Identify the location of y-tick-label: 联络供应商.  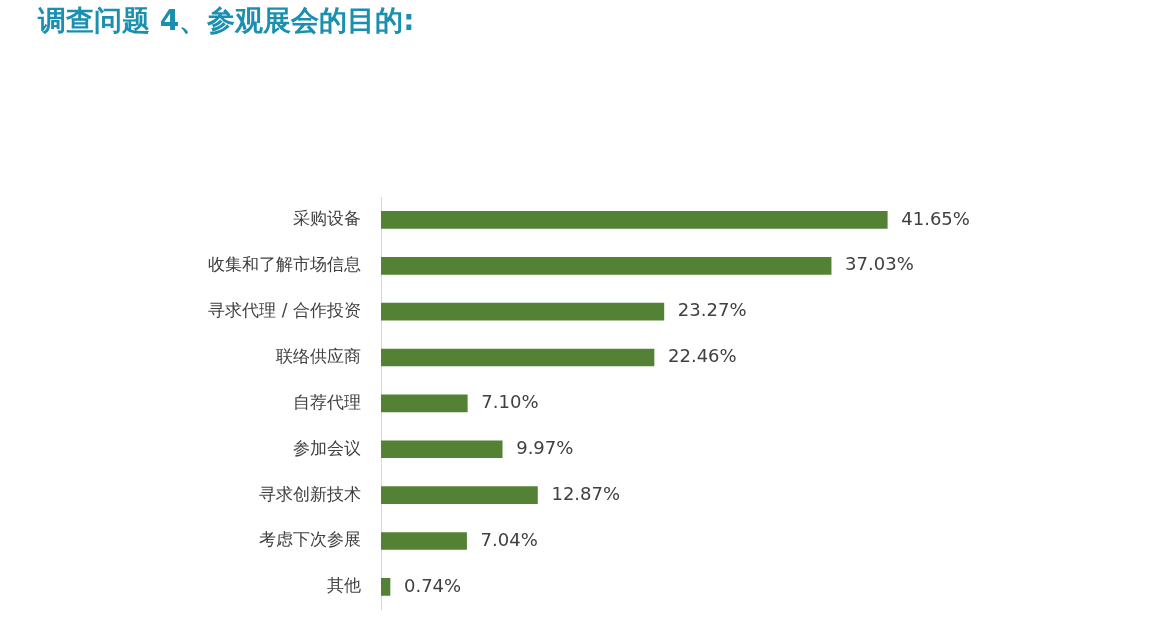
(318, 355).